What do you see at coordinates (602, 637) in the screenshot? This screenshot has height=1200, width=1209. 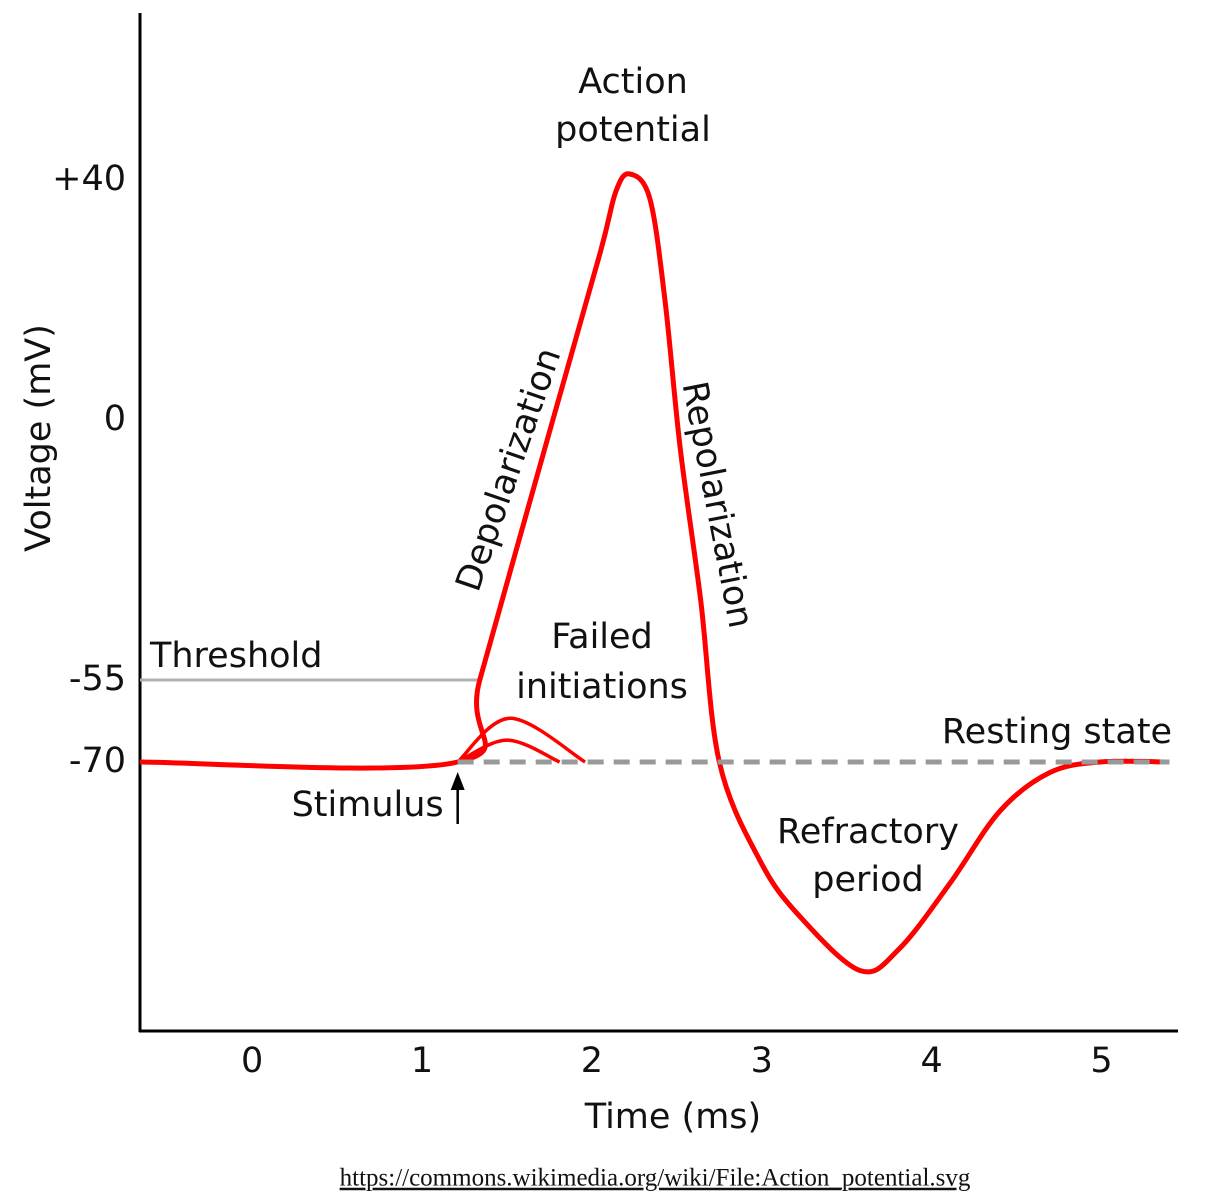 I see `annotation: Failed` at bounding box center [602, 637].